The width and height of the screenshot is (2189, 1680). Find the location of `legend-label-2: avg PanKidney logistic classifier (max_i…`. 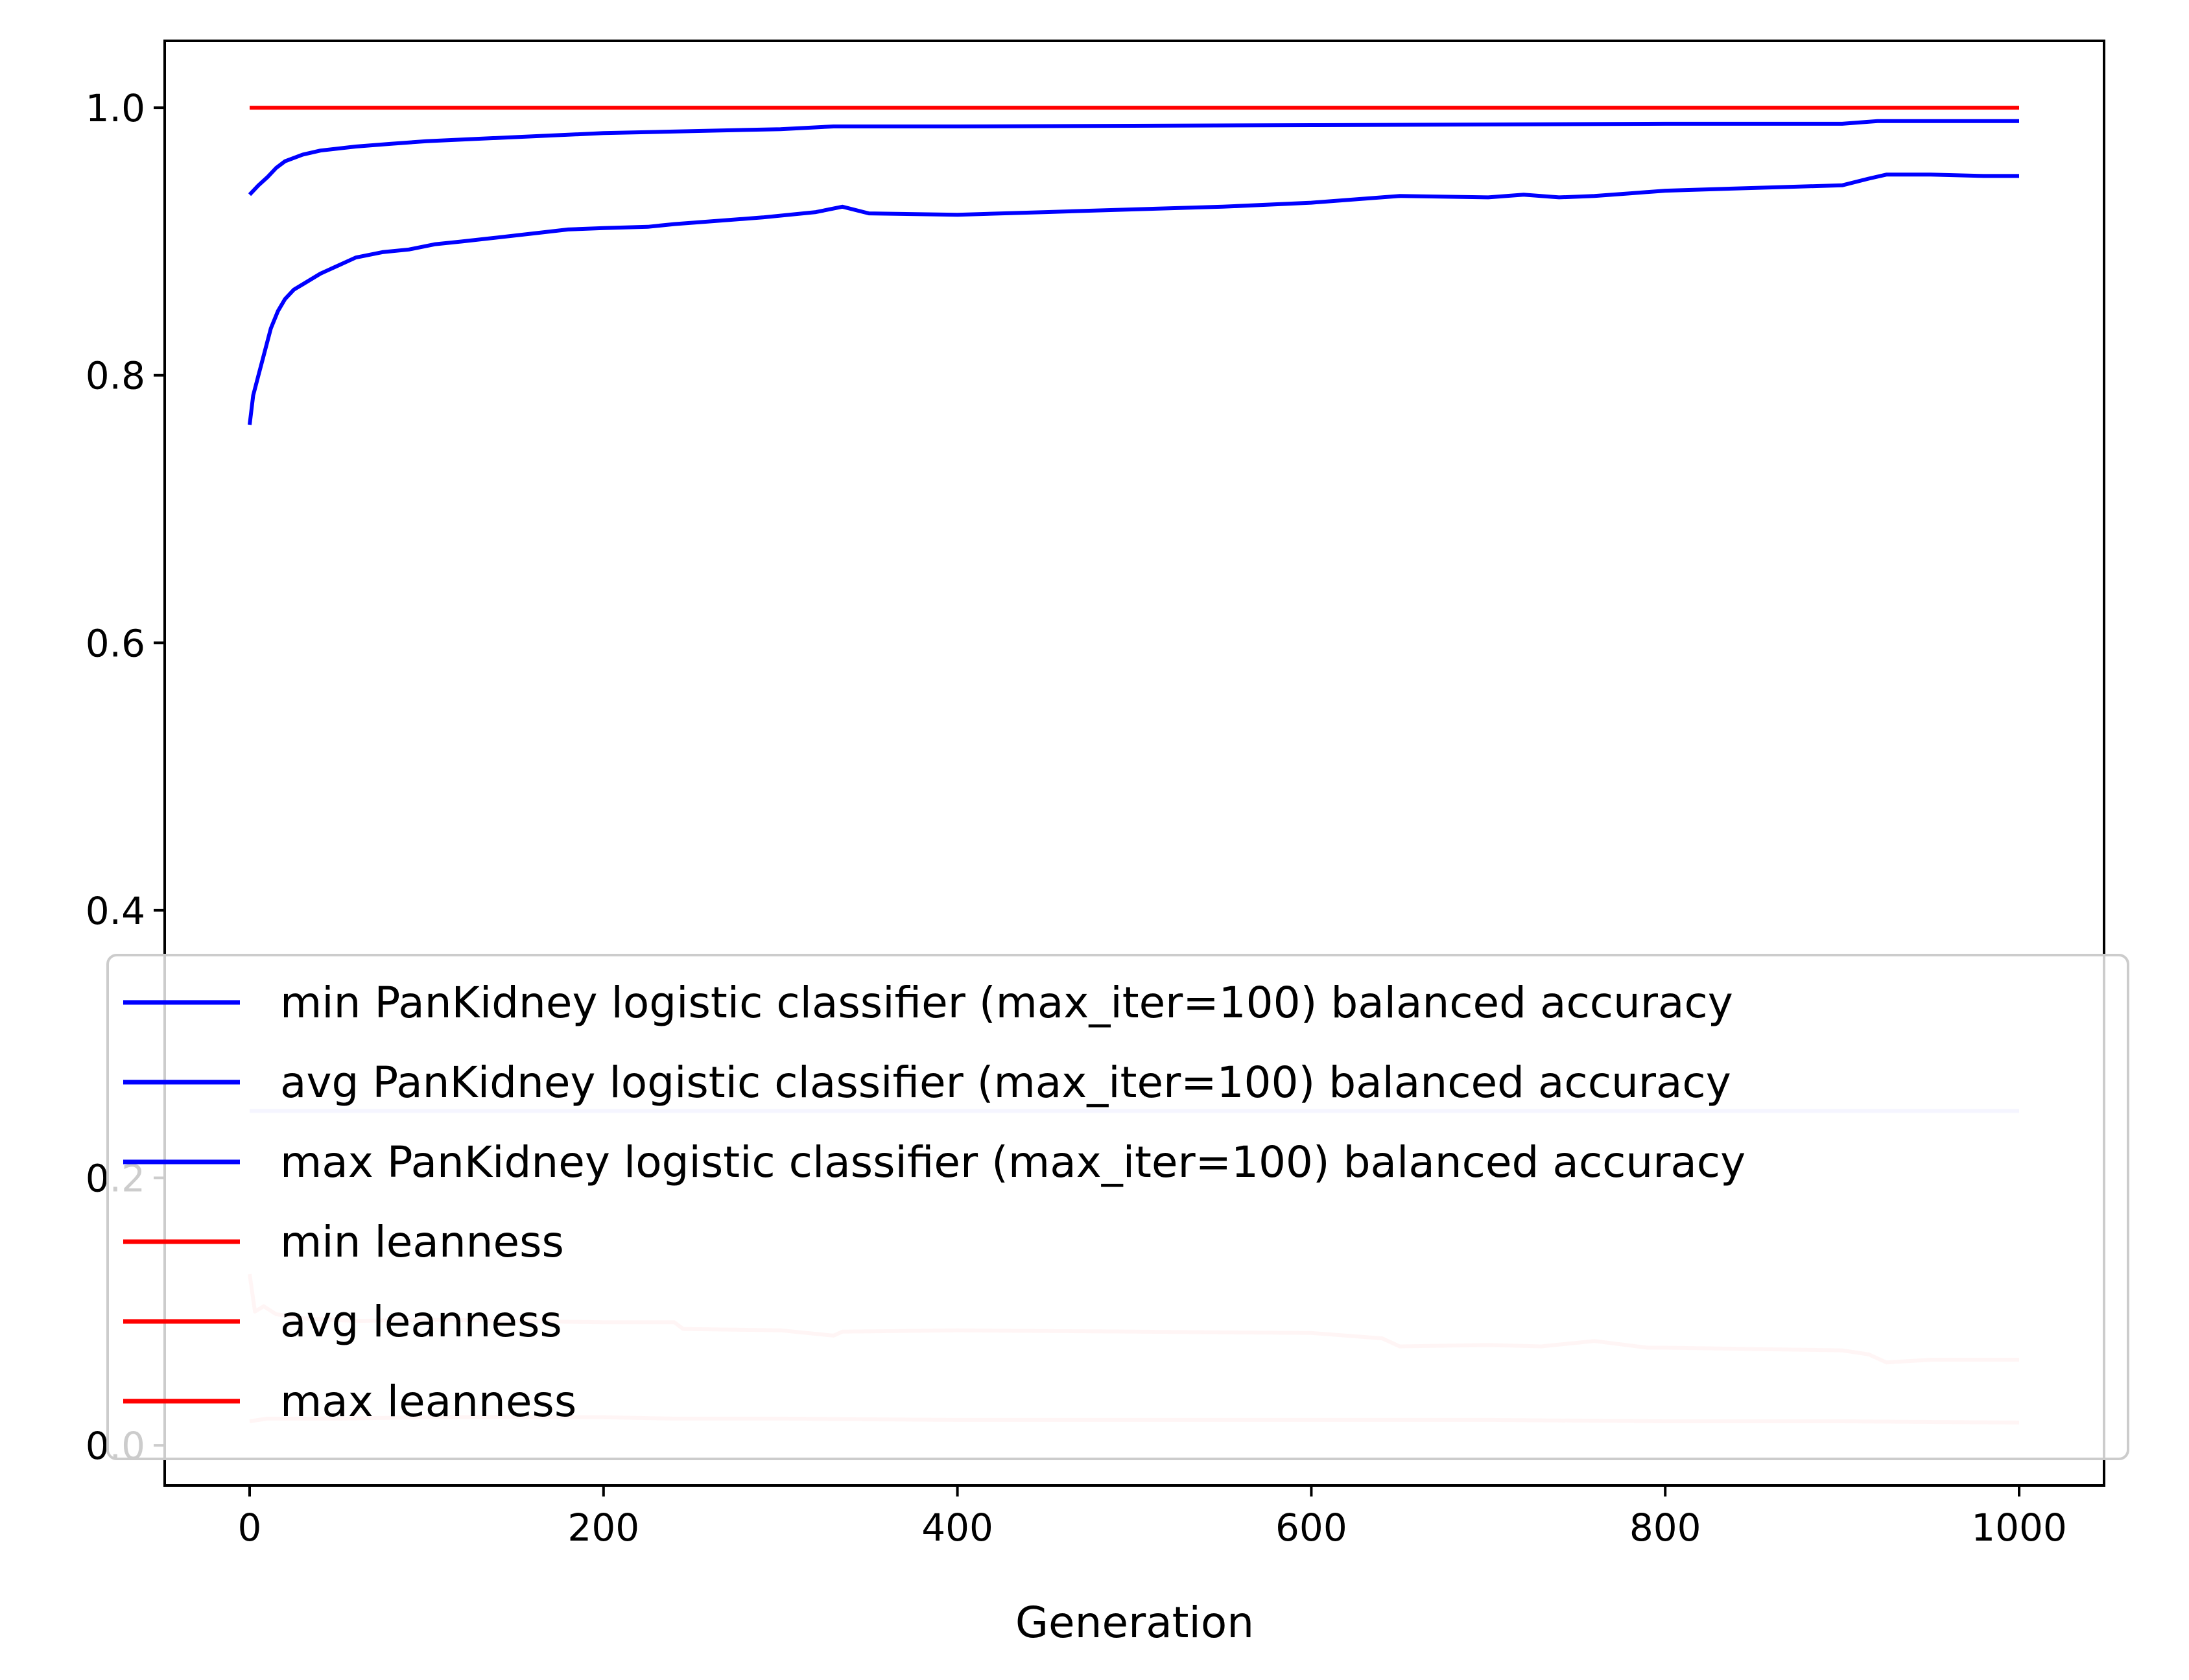

legend-label-2: avg PanKidney logistic classifier (max_i… is located at coordinates (1005, 1082).